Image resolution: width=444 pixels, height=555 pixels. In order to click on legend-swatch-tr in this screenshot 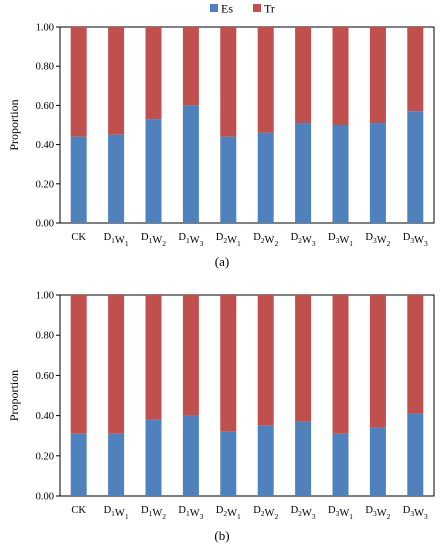, I will do `click(257, 8)`.